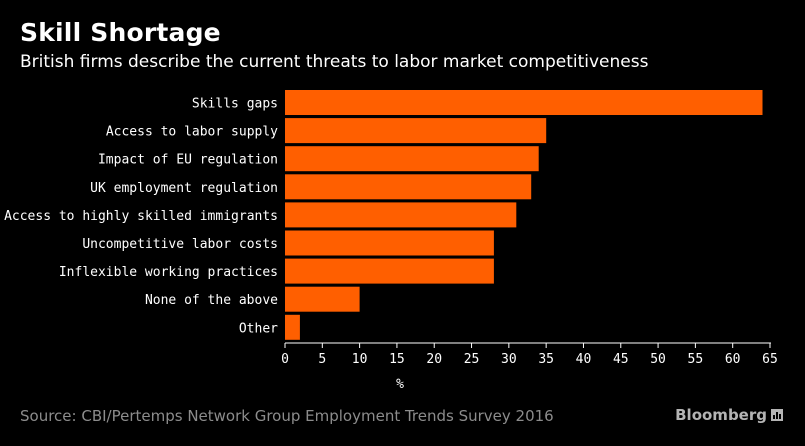  What do you see at coordinates (770, 359) in the screenshot?
I see `x-tick-label-65: 65` at bounding box center [770, 359].